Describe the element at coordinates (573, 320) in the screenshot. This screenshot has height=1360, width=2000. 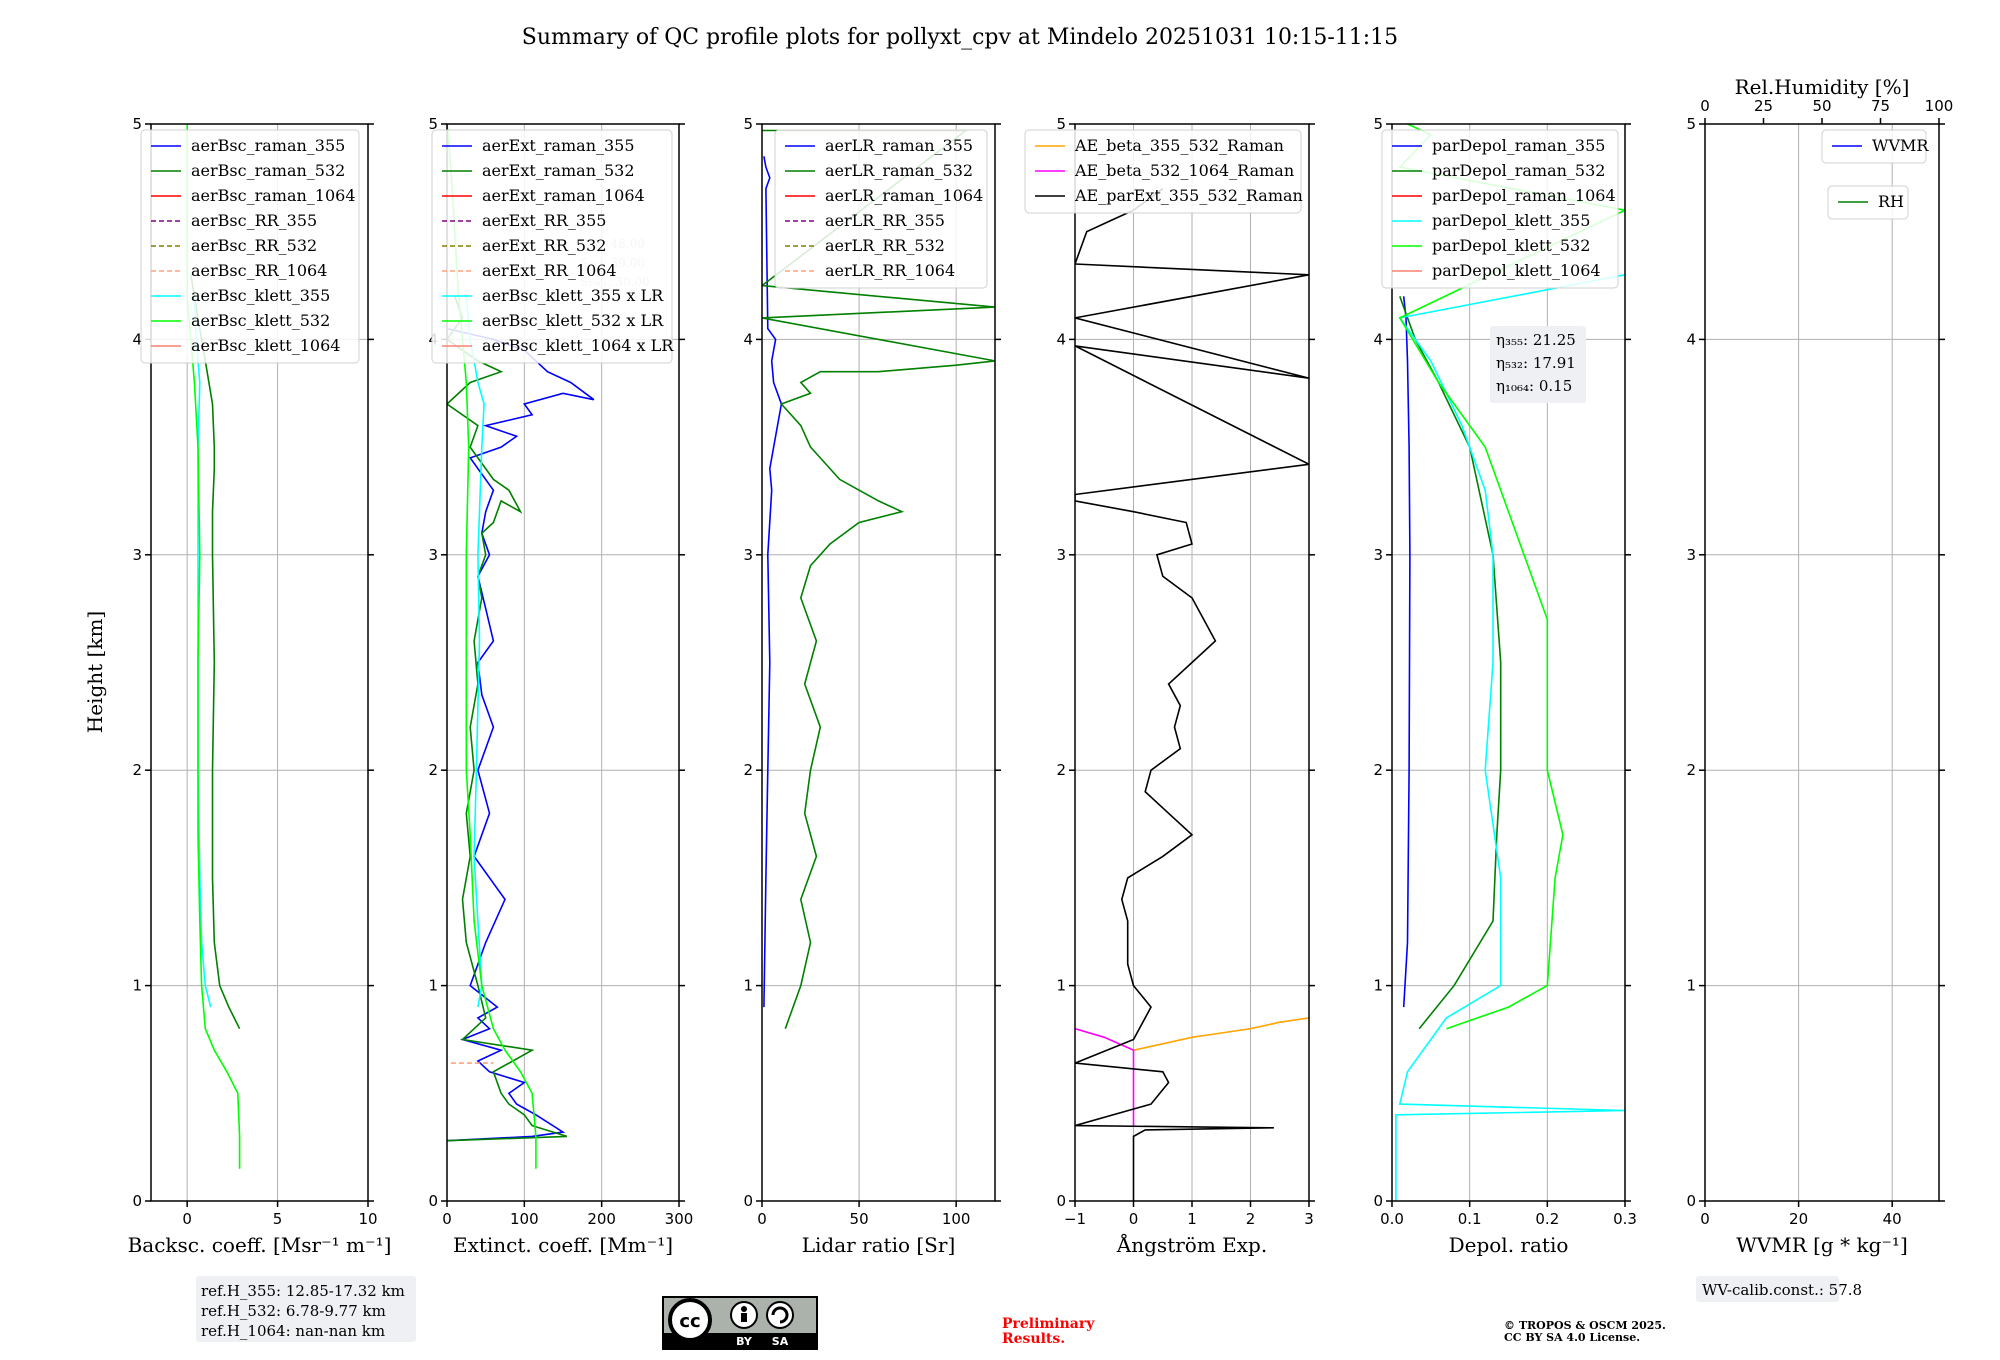
I see `legend-label: aerBsc_klett_532 x LR` at that location.